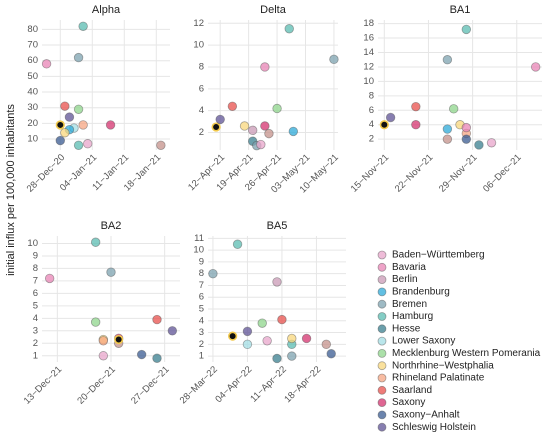 The height and width of the screenshot is (433, 550). I want to click on x-tick-label: 29−Nov−21, so click(458, 173).